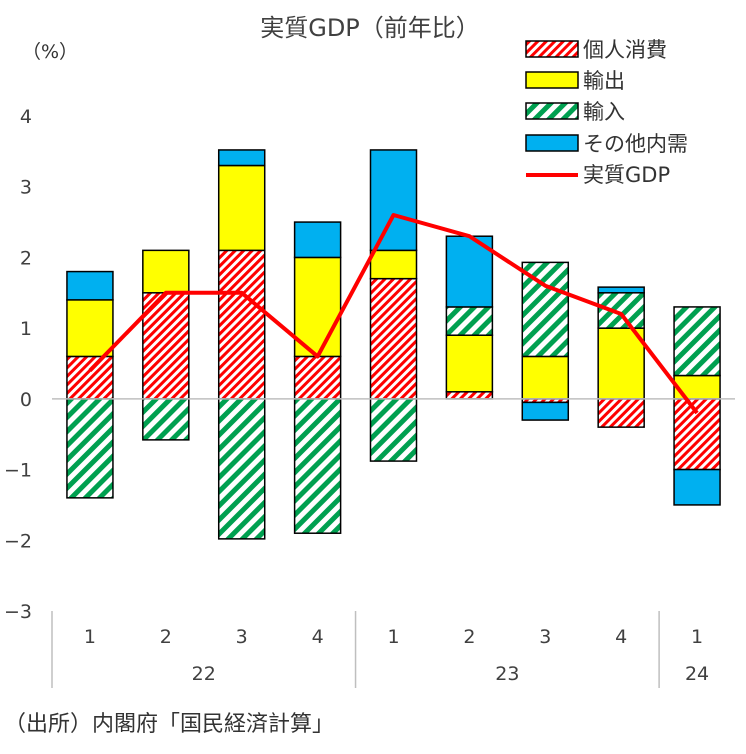 Image resolution: width=746 pixels, height=754 pixels. I want to click on legend-label-gdp: 実質GDP, so click(626, 175).